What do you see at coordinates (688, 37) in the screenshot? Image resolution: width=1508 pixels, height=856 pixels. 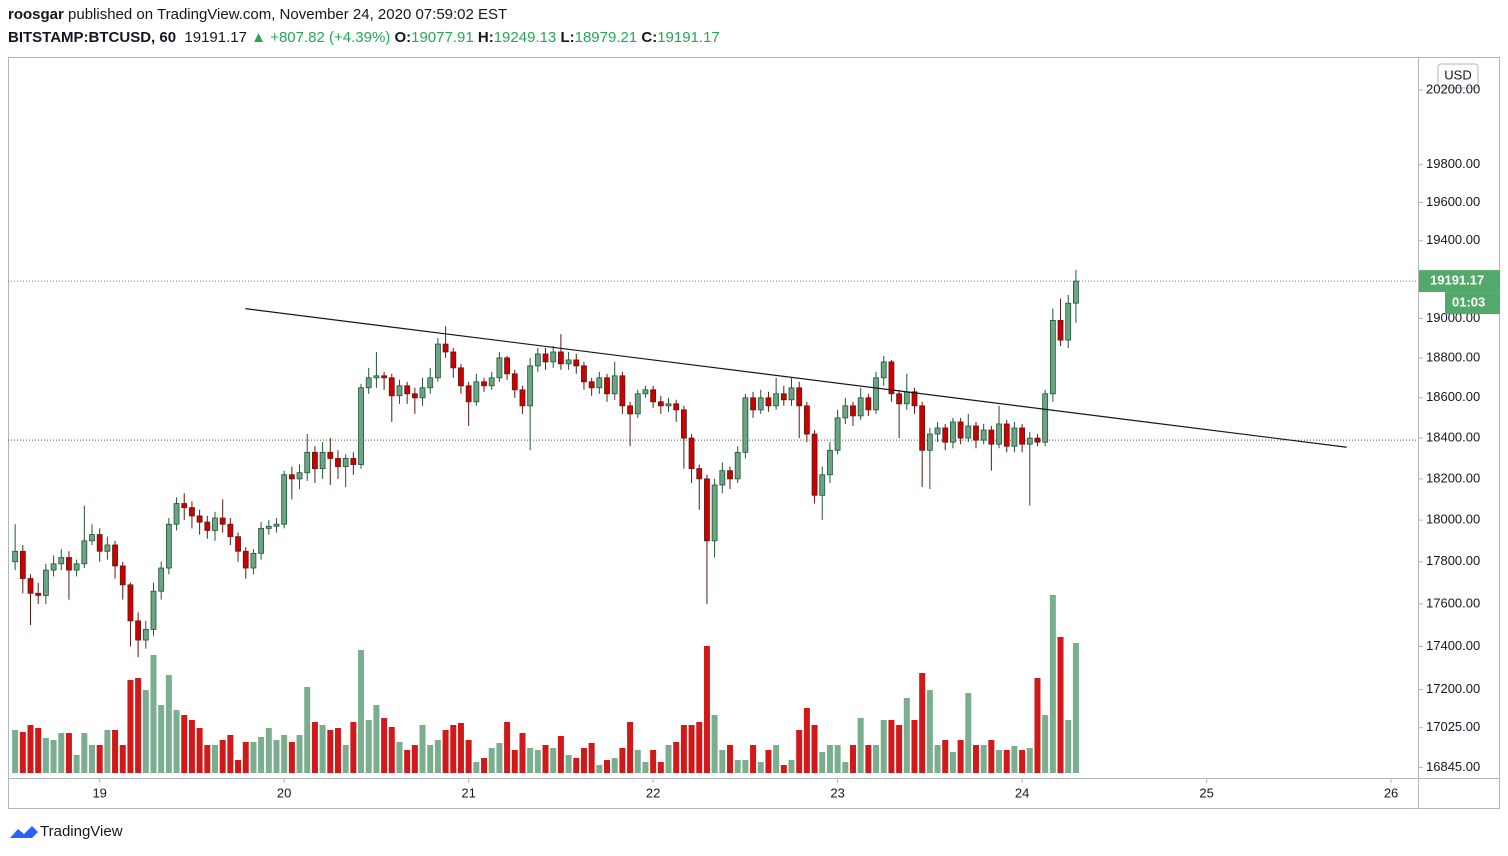 I see `close-value: 19191.17` at bounding box center [688, 37].